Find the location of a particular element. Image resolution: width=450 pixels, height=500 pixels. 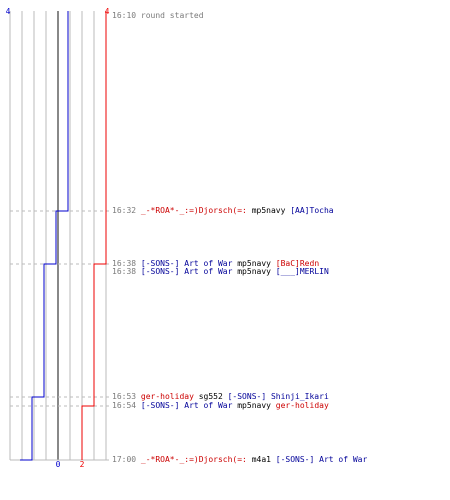

log-text: [BaC]Redn is located at coordinates (297, 263).